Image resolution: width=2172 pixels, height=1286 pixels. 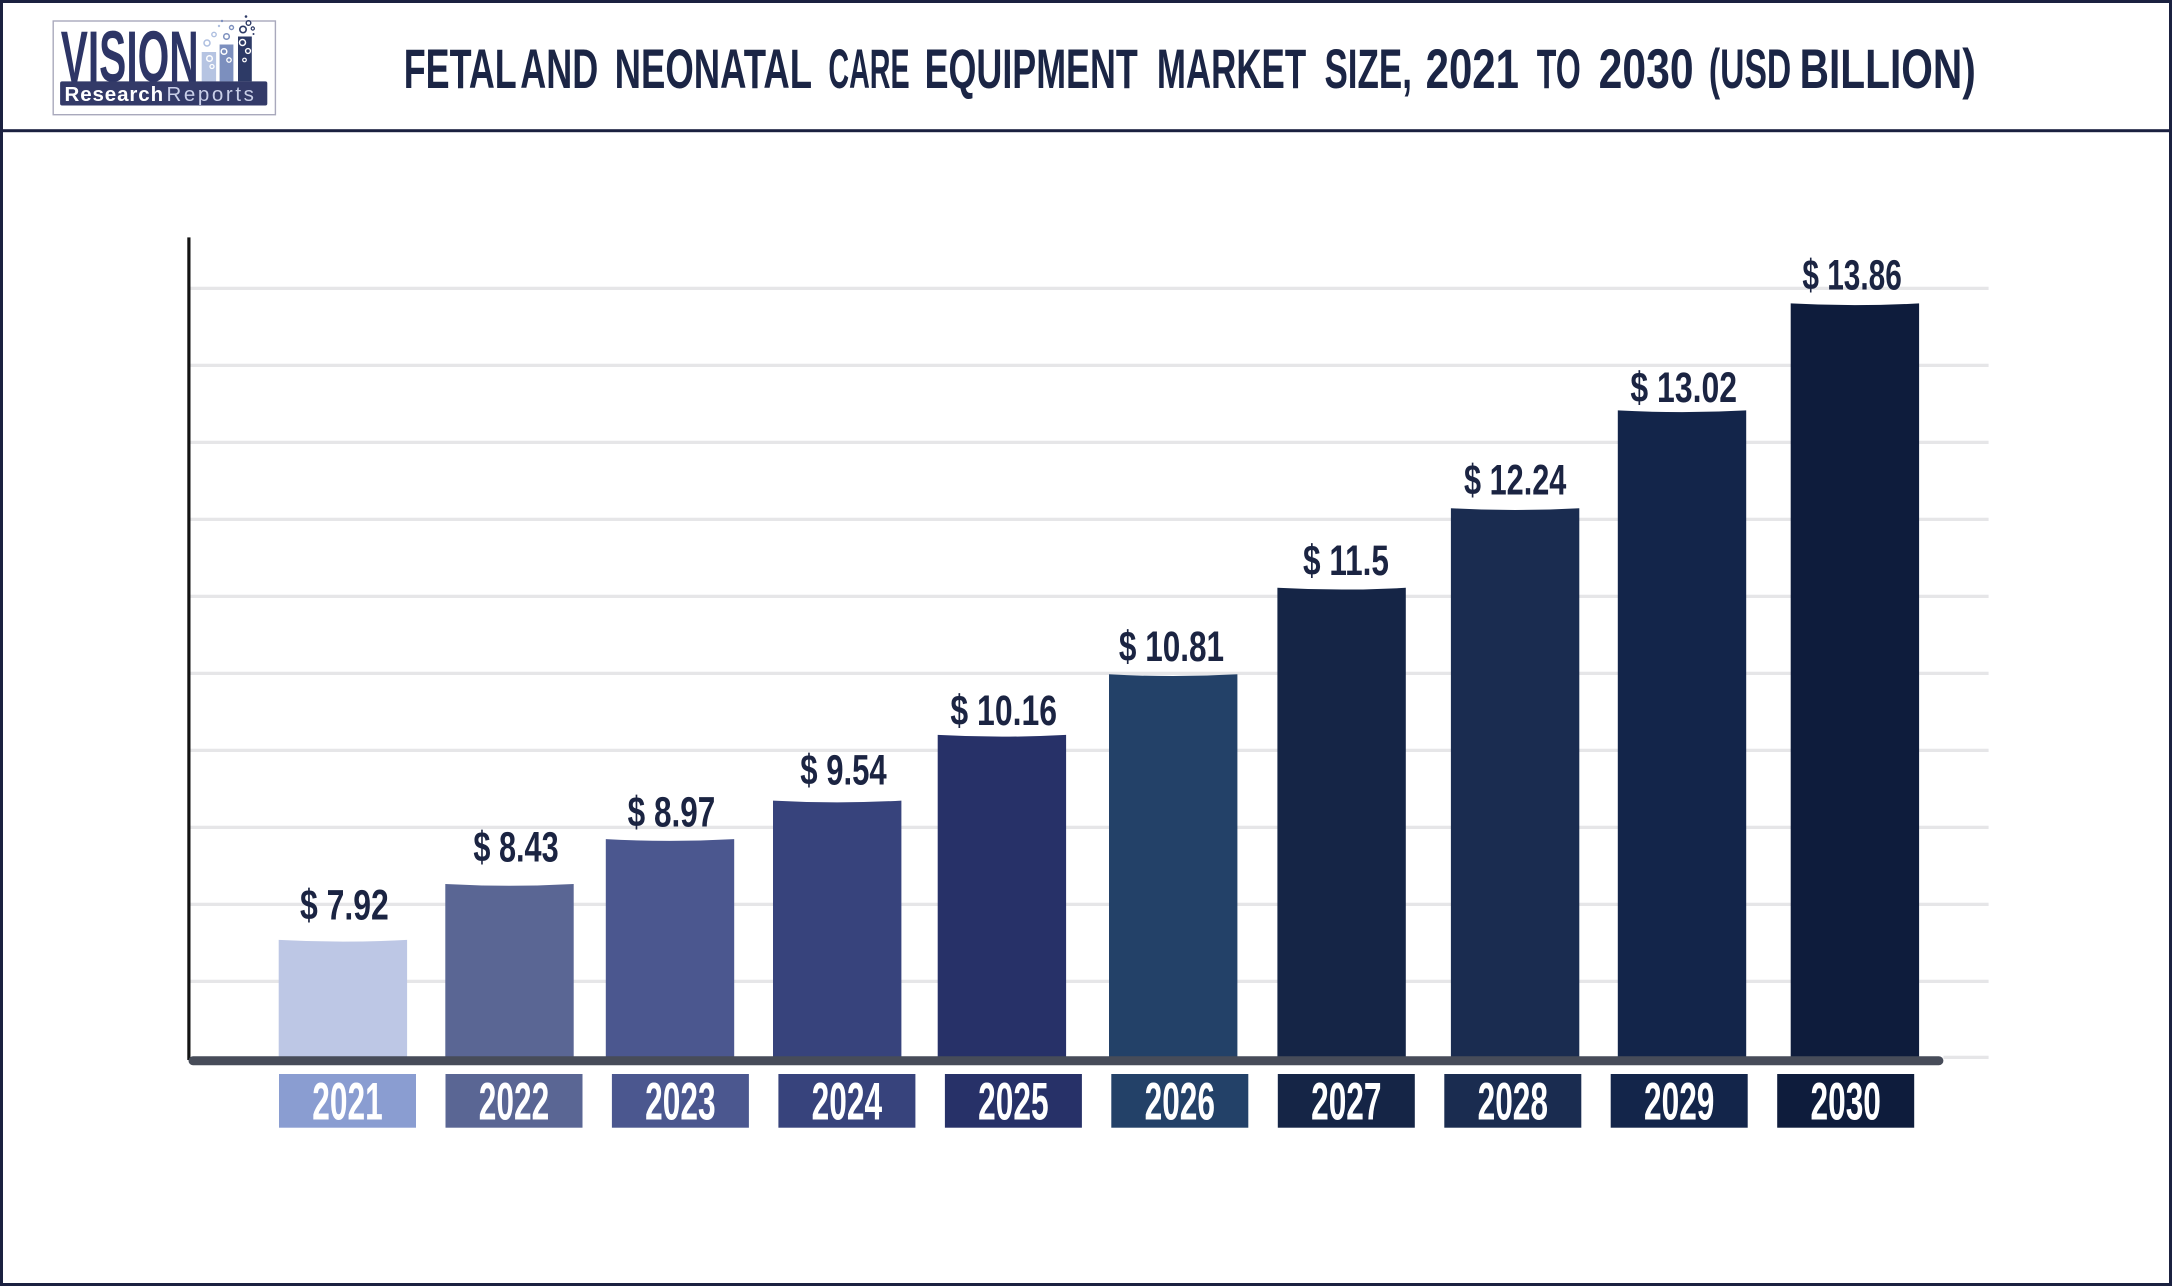 I want to click on svg-text: CARE, so click(x=868, y=70).